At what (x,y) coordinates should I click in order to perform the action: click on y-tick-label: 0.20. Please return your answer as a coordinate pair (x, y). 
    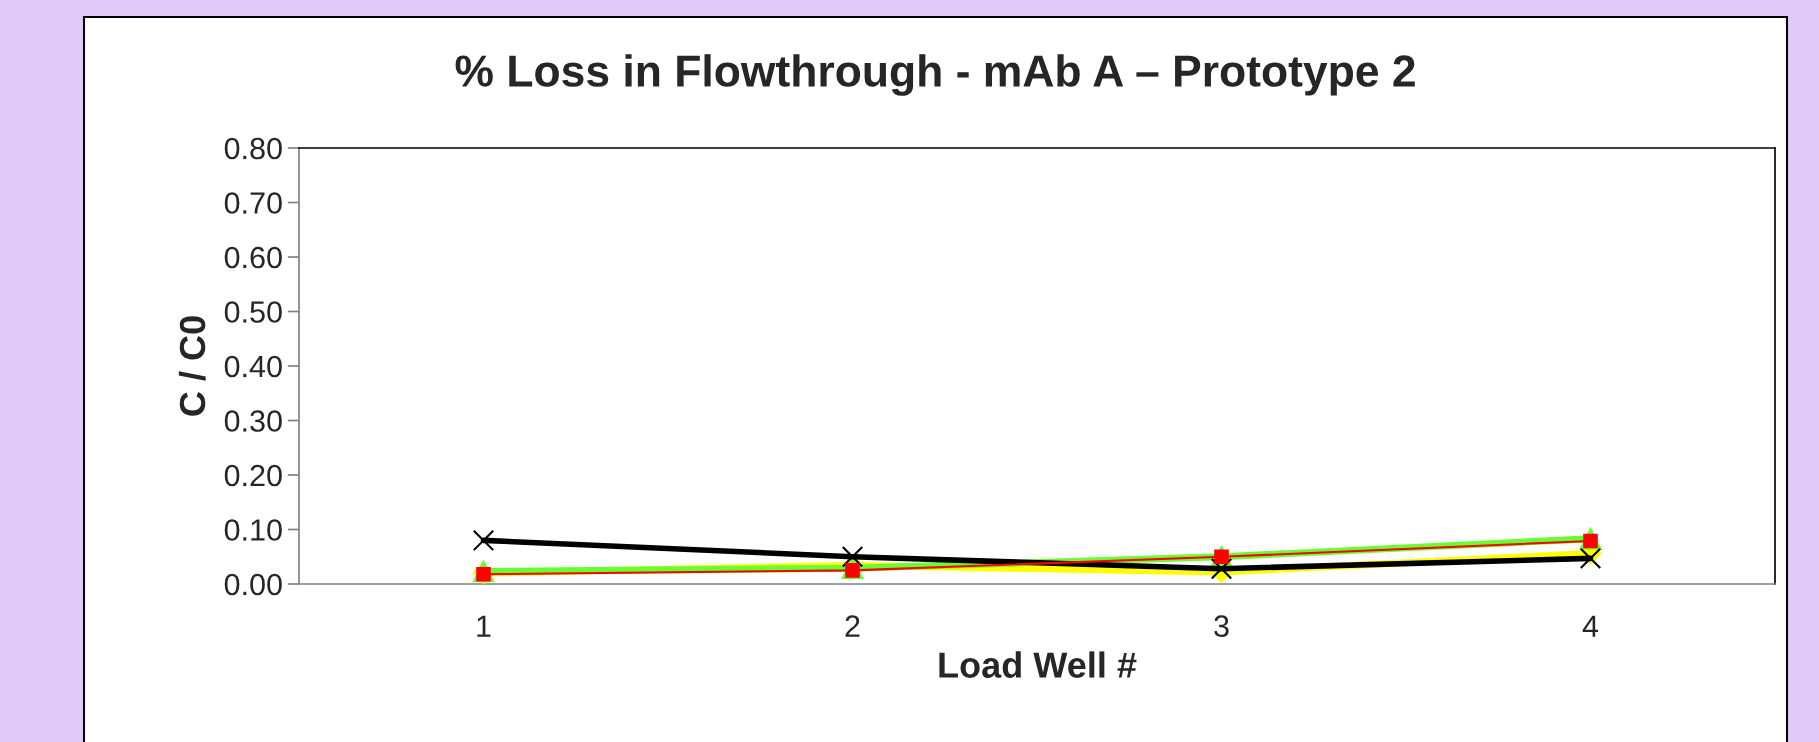
    Looking at the image, I should click on (253, 475).